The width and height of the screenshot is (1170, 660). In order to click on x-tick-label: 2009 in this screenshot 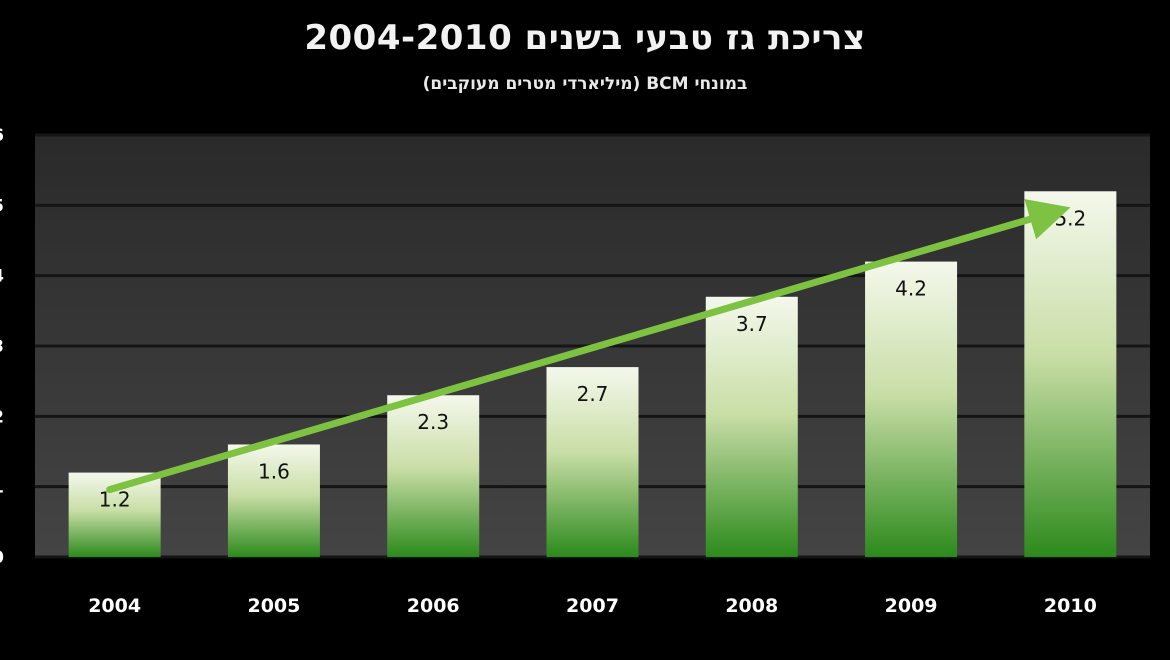, I will do `click(911, 606)`.